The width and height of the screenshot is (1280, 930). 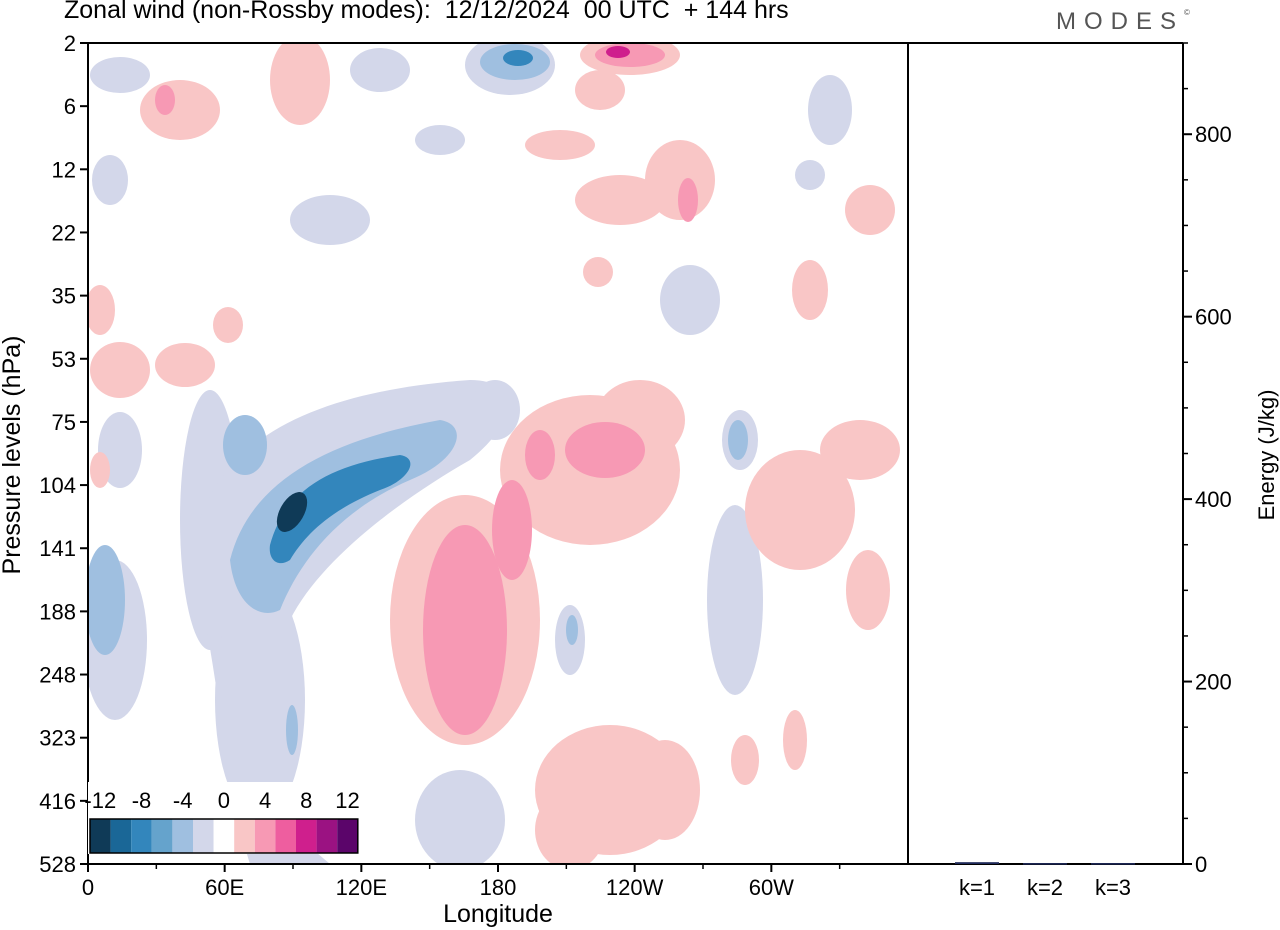 What do you see at coordinates (635, 887) in the screenshot?
I see `longitude-tick-label: 120W` at bounding box center [635, 887].